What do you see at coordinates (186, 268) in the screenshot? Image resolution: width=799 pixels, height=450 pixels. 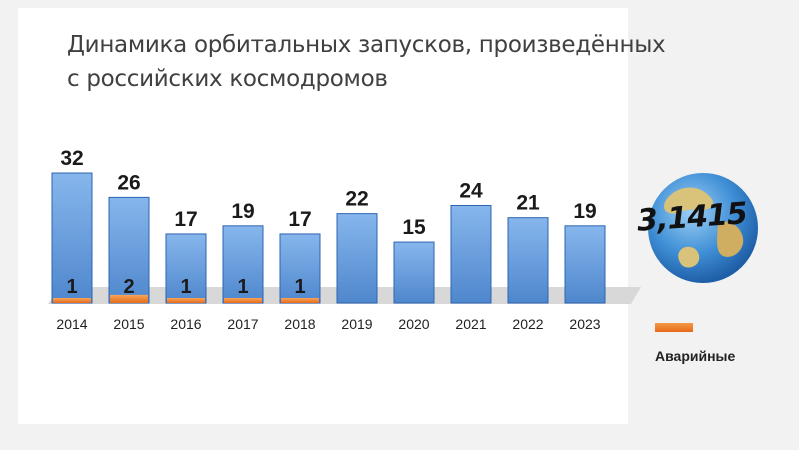 I see `bar-2016` at bounding box center [186, 268].